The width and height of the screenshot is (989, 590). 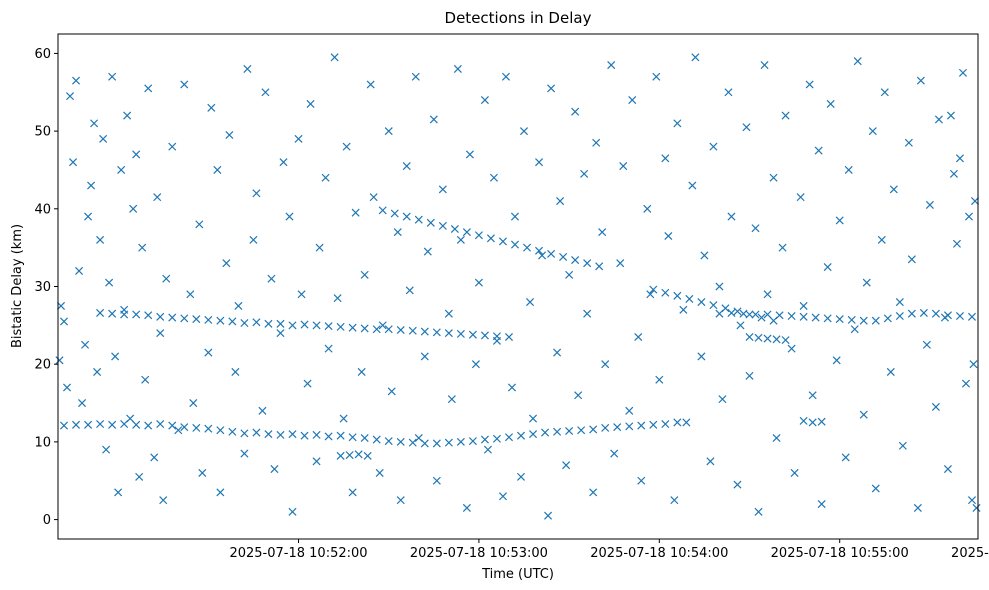 What do you see at coordinates (479, 553) in the screenshot?
I see `x-tick-label: 2025-07-18 10:53:00` at bounding box center [479, 553].